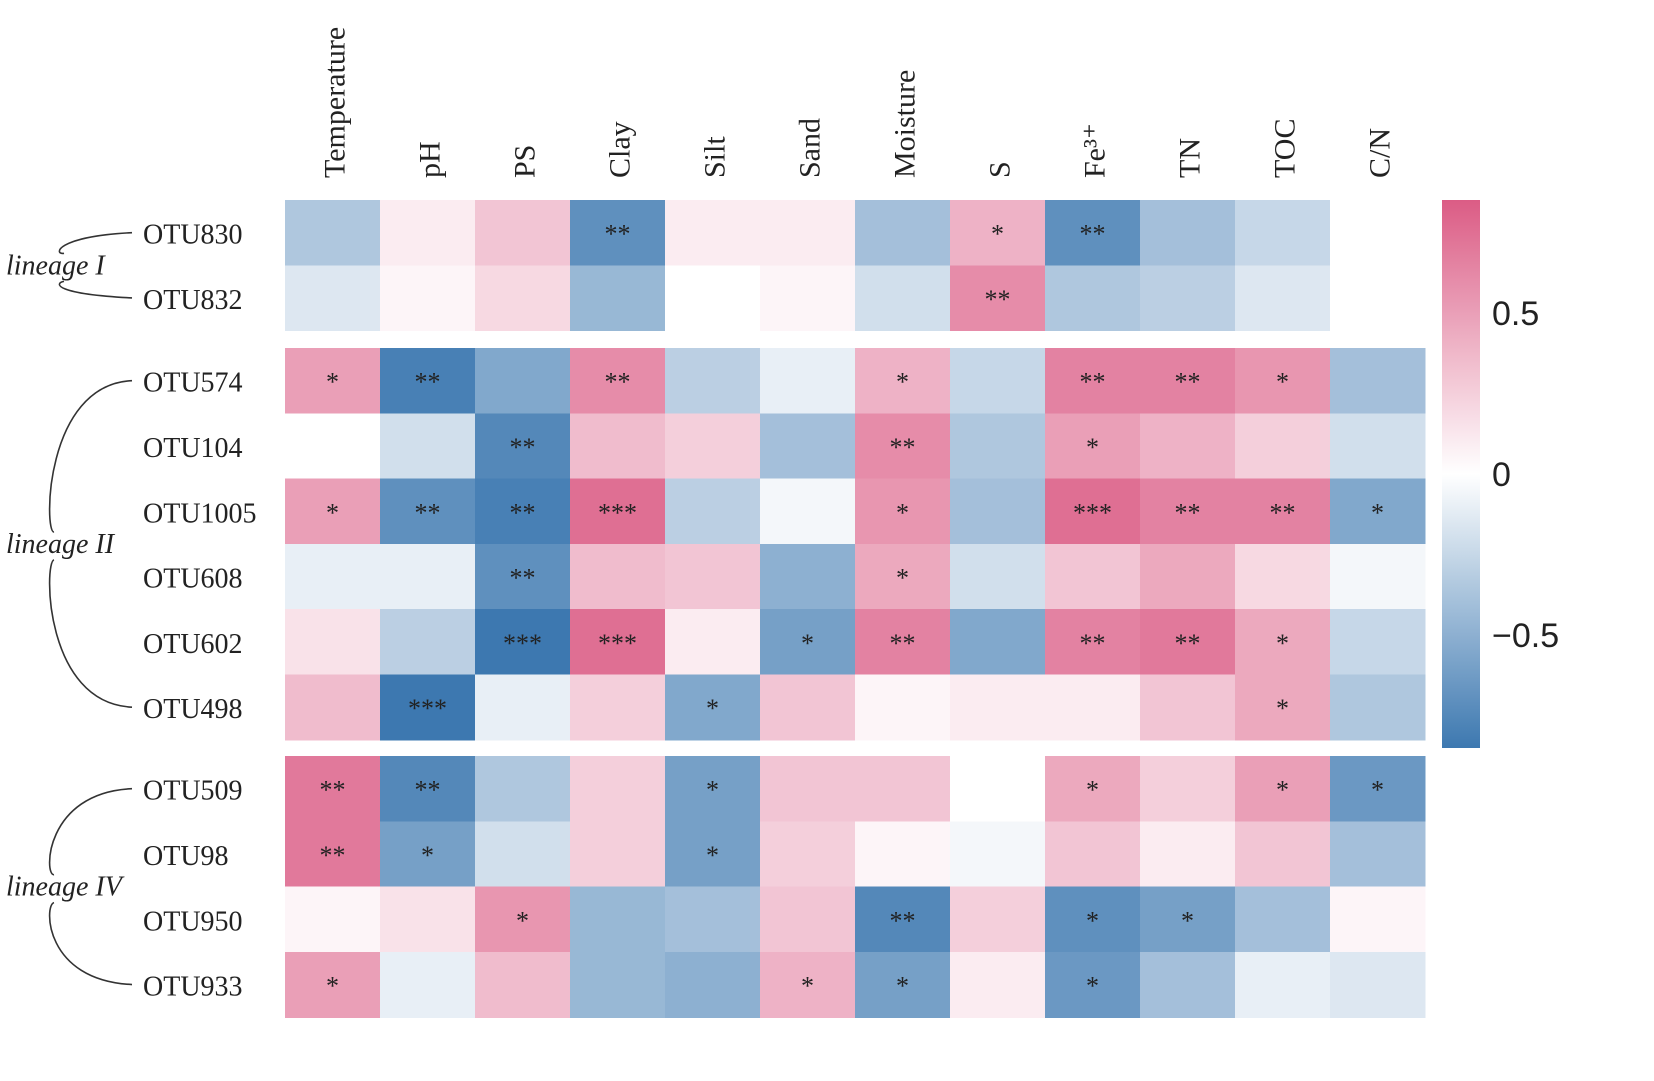 The width and height of the screenshot is (1654, 1081). Describe the element at coordinates (525, 161) in the screenshot. I see `column-header: PS` at that location.